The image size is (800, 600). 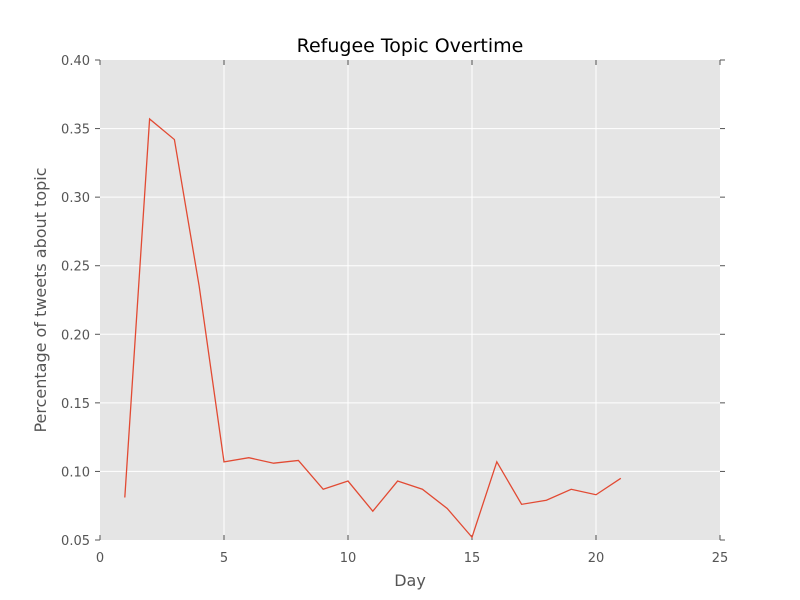 What do you see at coordinates (75, 301) in the screenshot?
I see `y-tick-labels: 0.05 0.10 0.15 0.20 0.25 0.30 0.35 0.40` at bounding box center [75, 301].